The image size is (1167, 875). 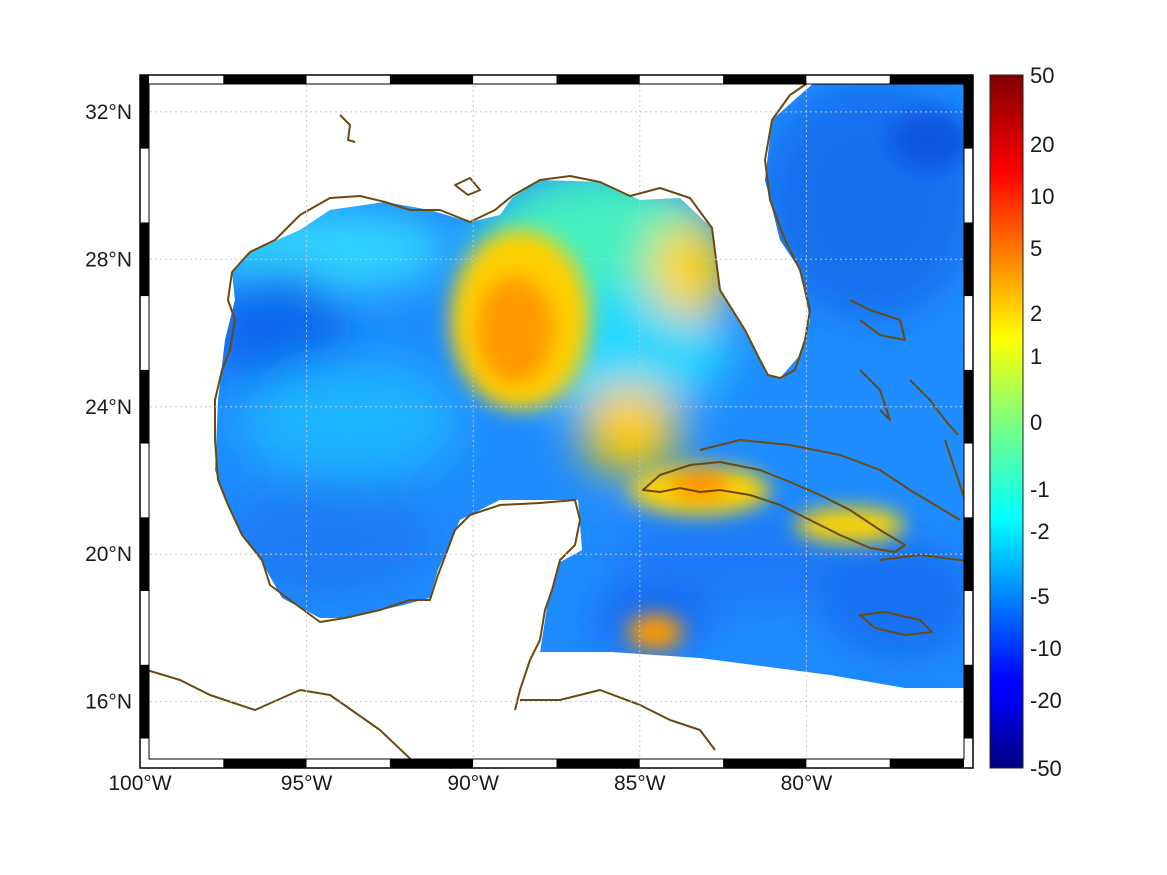 I want to click on lon-tick-label: 100°W, so click(x=139, y=783).